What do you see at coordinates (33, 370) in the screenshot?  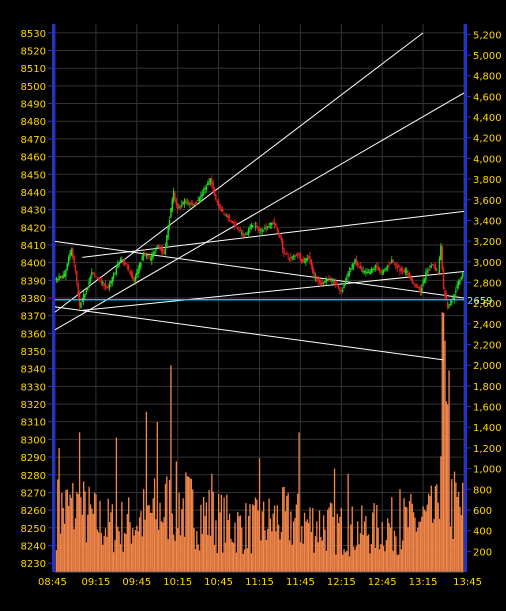 I see `price-tick-label: 8340` at bounding box center [33, 370].